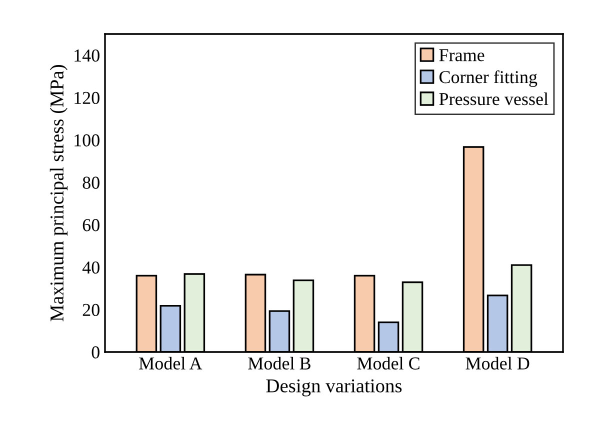 The width and height of the screenshot is (594, 425). What do you see at coordinates (461, 55) in the screenshot?
I see `legend-label: Frame` at bounding box center [461, 55].